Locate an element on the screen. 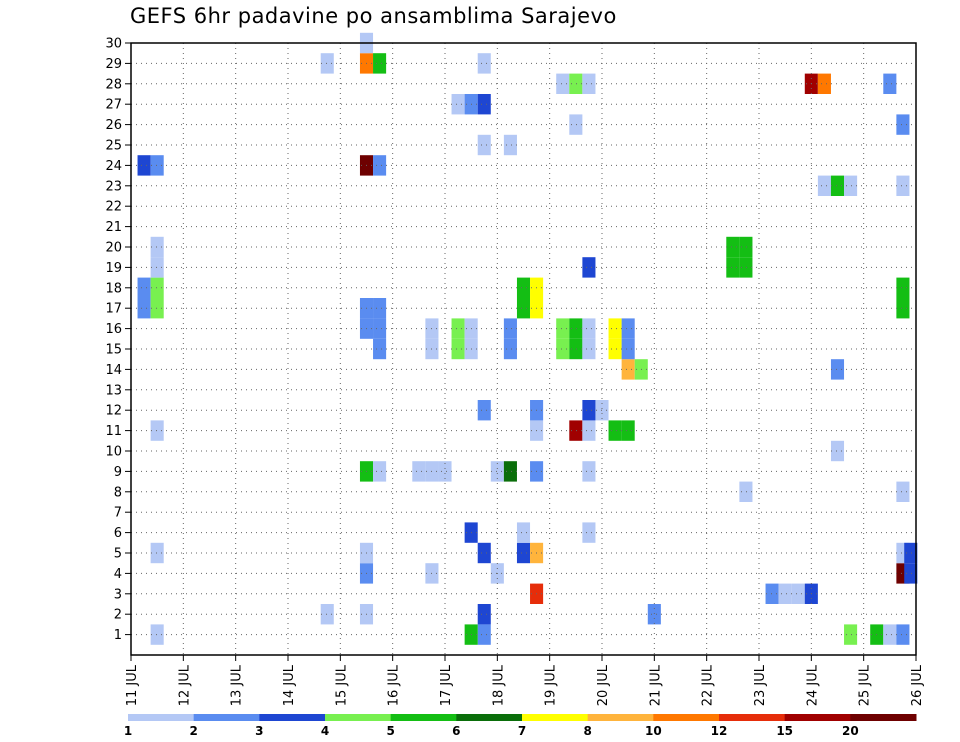 This screenshot has height=742, width=960. y-tick-label: 3 is located at coordinates (118, 594).